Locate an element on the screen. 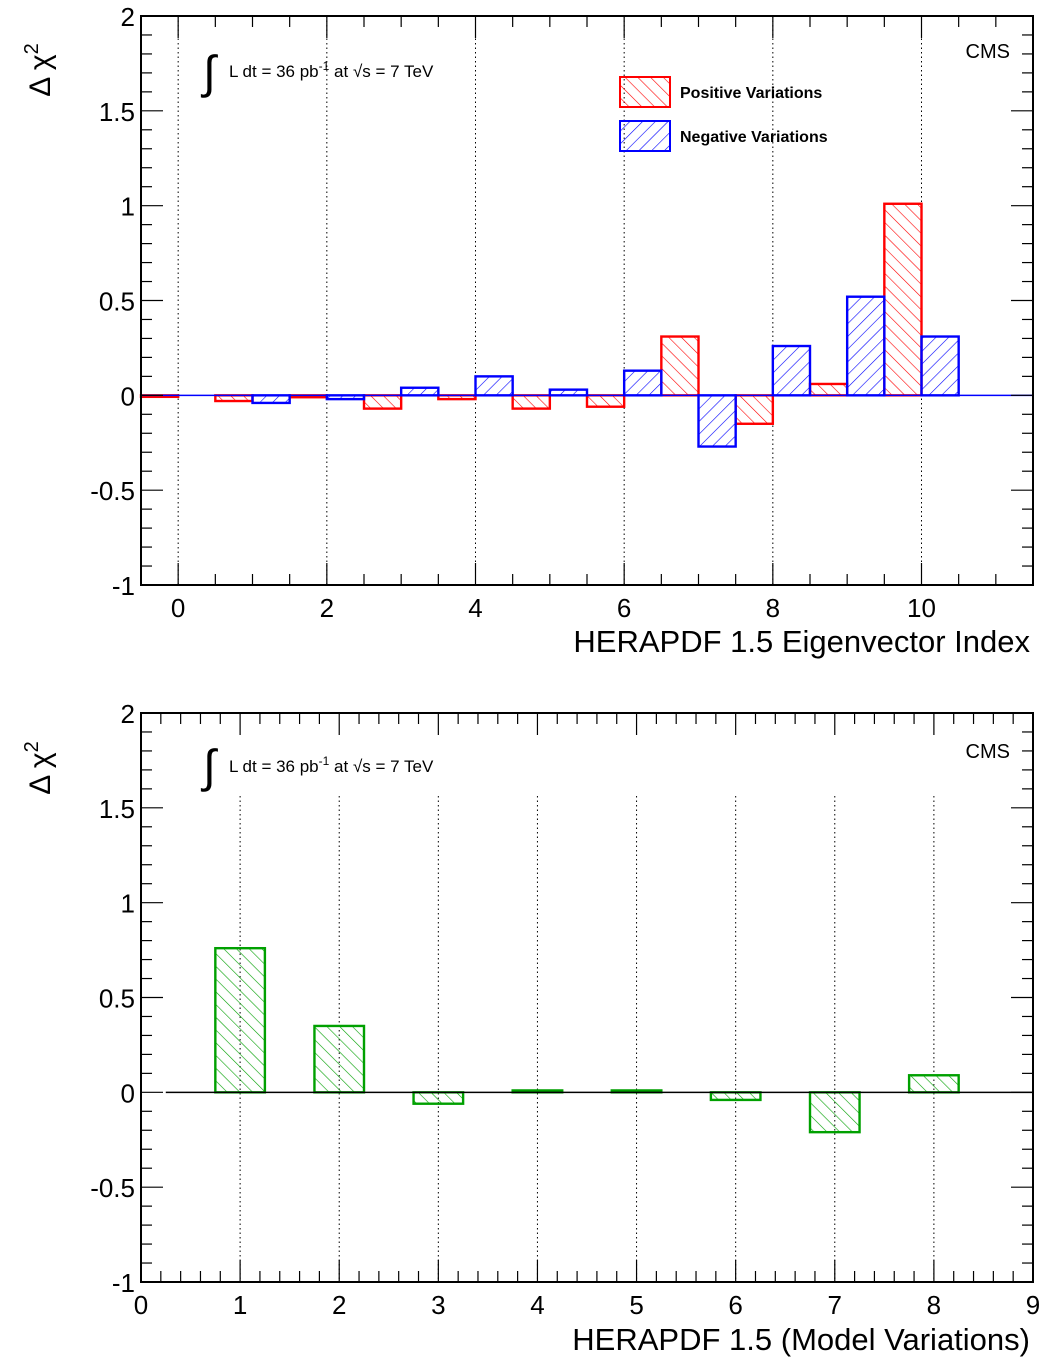 Image resolution: width=1044 pixels, height=1361 pixels. top-y-tick-label: 0.5 is located at coordinates (117, 302).